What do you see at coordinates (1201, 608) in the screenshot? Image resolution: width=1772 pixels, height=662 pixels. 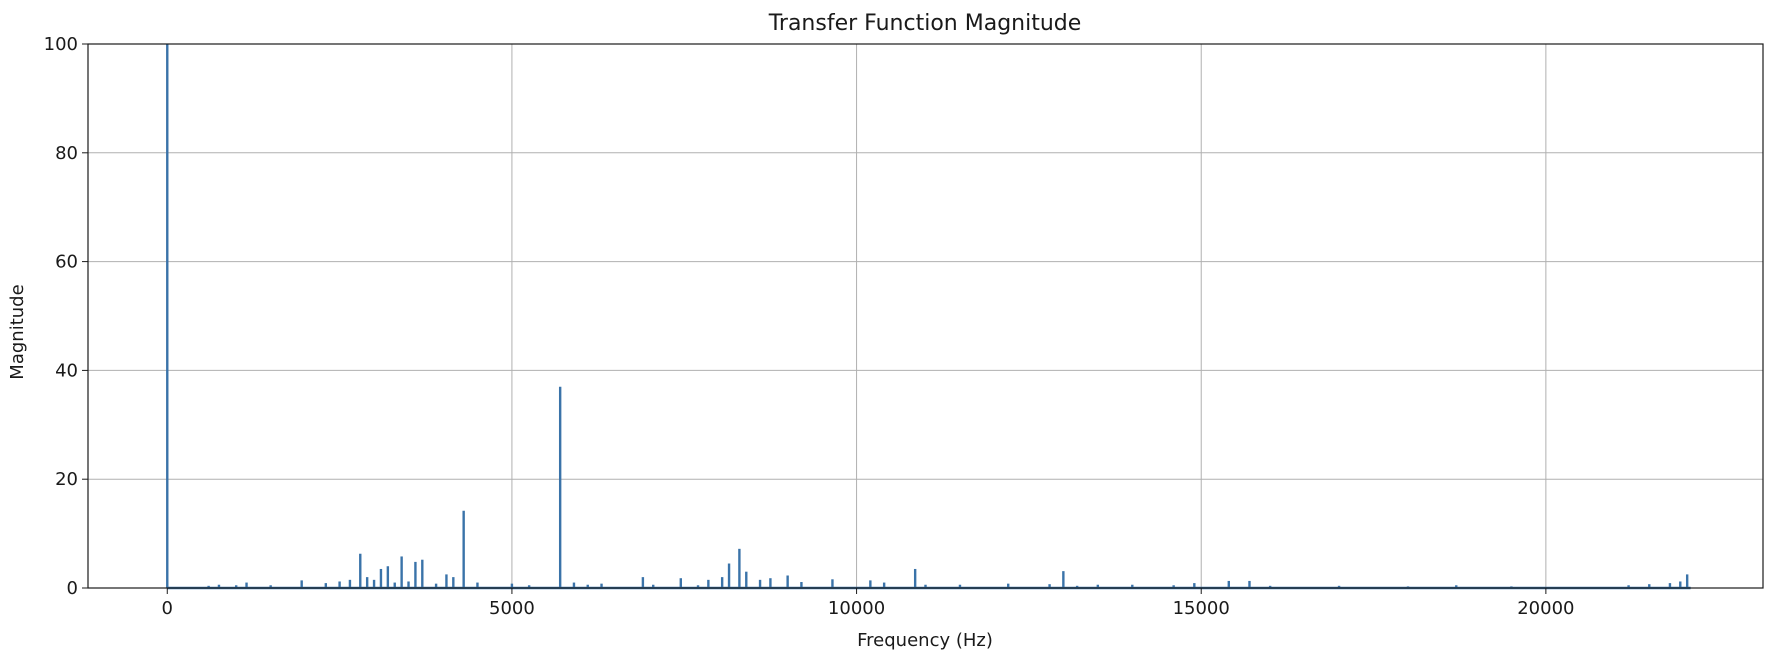 I see `x-tick-label: 15000` at bounding box center [1201, 608].